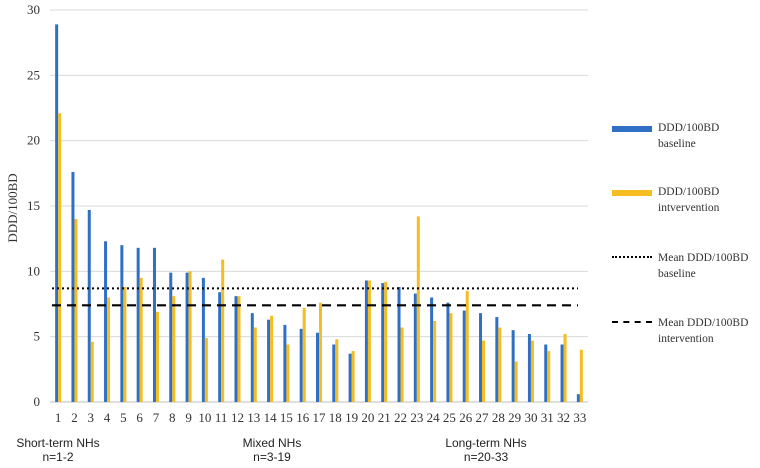  I want to click on x-tick-label-11: 11, so click(221, 417).